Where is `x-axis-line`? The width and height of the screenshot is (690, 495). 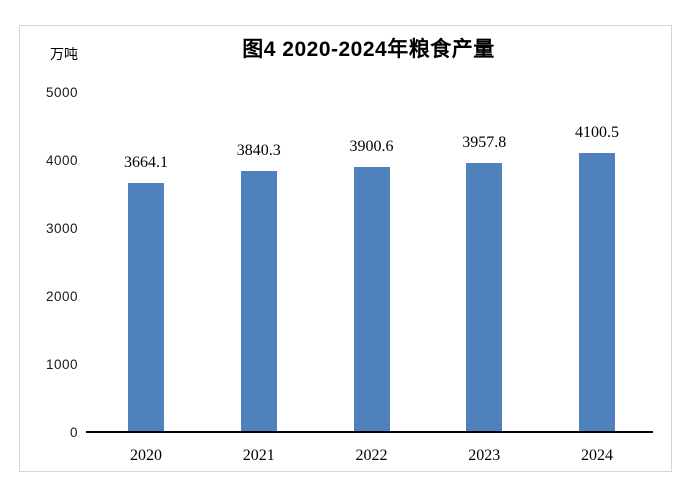
x-axis-line is located at coordinates (369, 432).